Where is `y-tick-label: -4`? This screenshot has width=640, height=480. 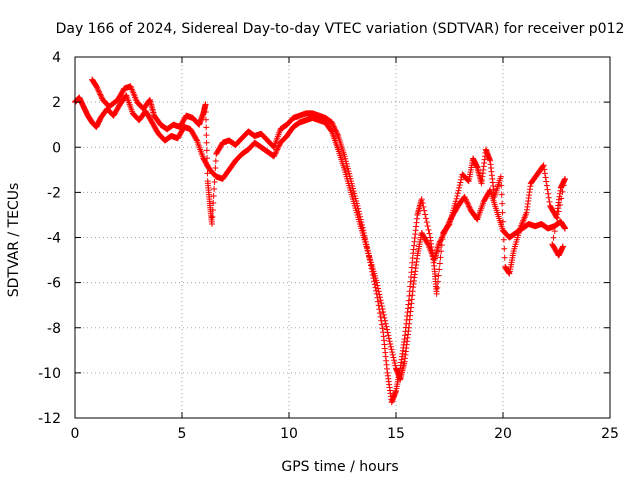 y-tick-label: -4 is located at coordinates (54, 239).